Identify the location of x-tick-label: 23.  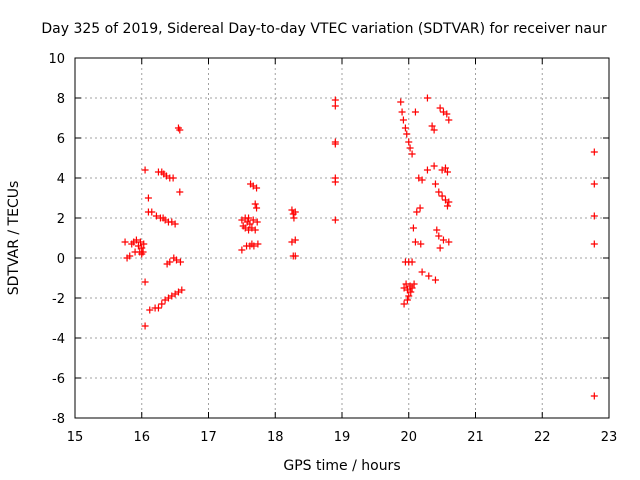
(609, 437).